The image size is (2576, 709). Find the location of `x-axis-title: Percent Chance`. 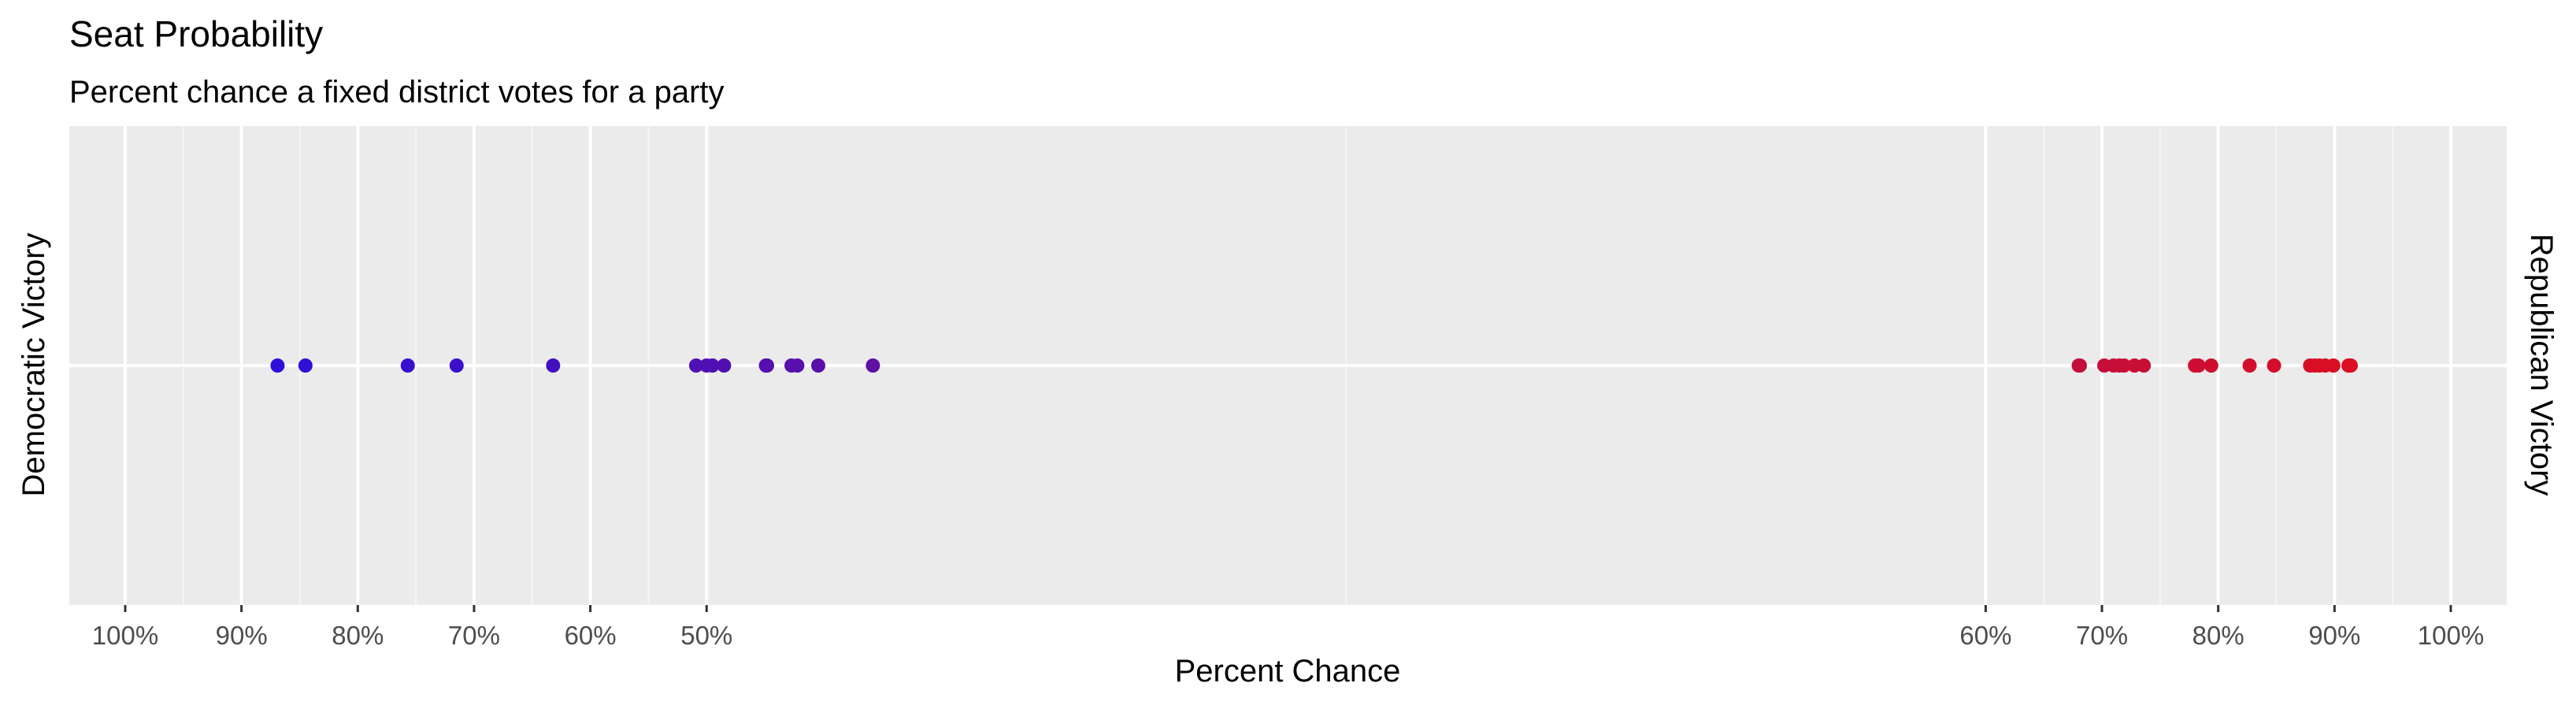

x-axis-title: Percent Chance is located at coordinates (1288, 671).